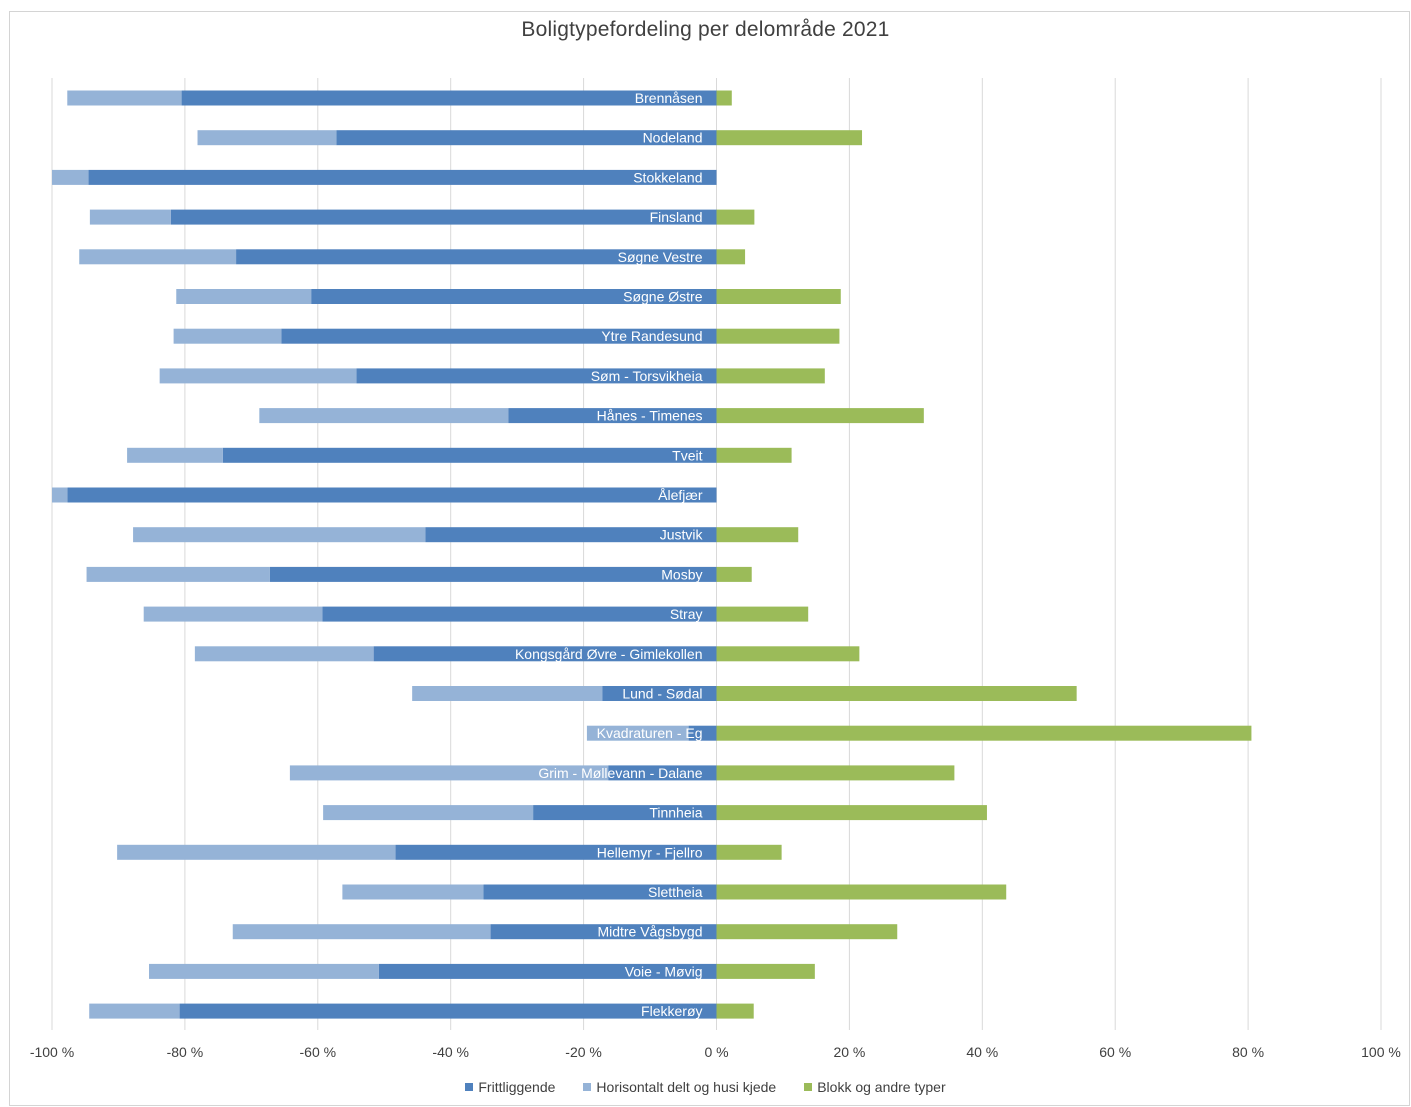 The width and height of the screenshot is (1411, 1107). I want to click on chart-title: Boligtypefordeling per delområde 2021, so click(705, 29).